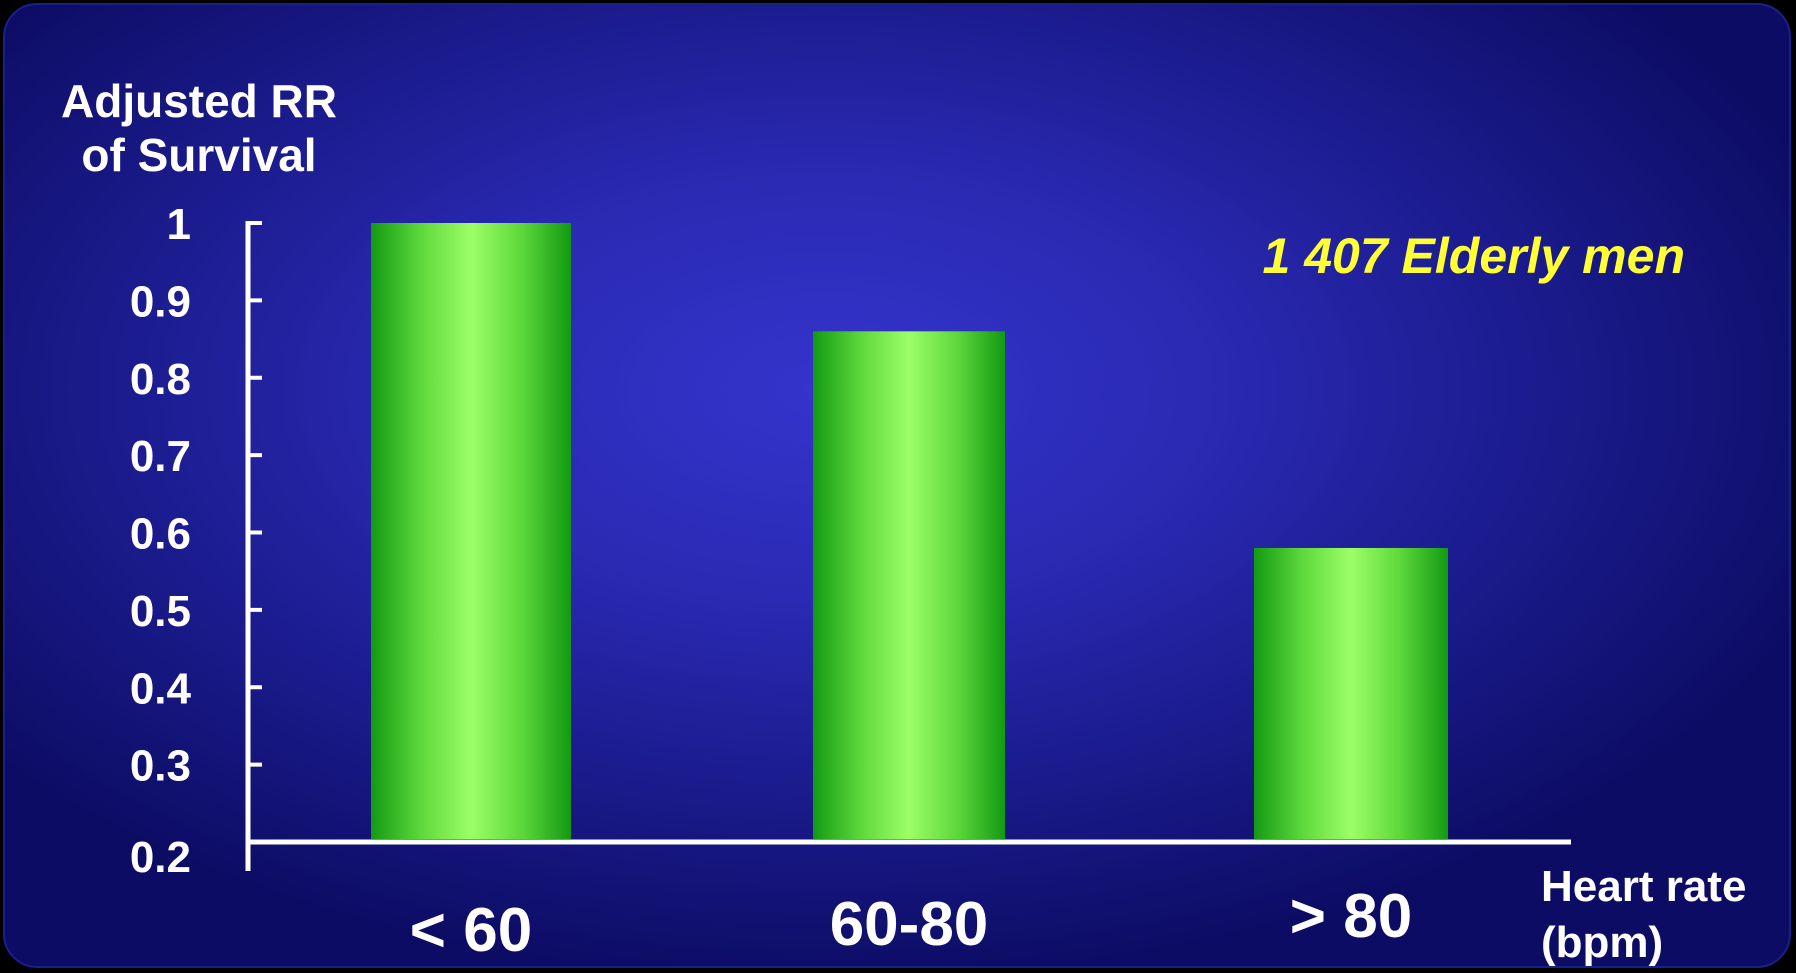 Image resolution: width=1796 pixels, height=973 pixels. I want to click on sample-annotation: 1 407 Elderly men, so click(1474, 256).